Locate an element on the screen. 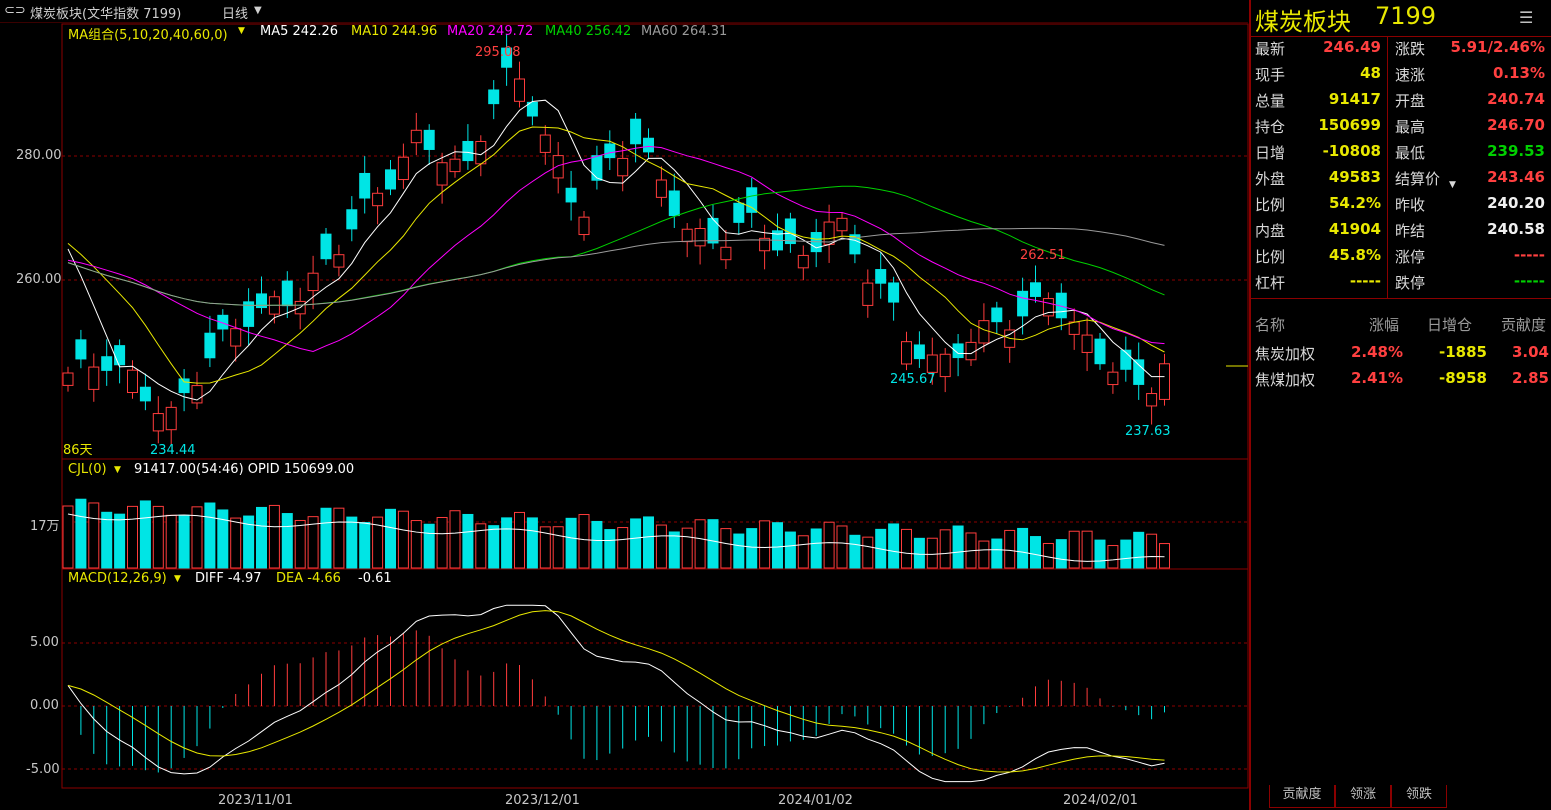  quote-value: 54.2% is located at coordinates (1354, 203).